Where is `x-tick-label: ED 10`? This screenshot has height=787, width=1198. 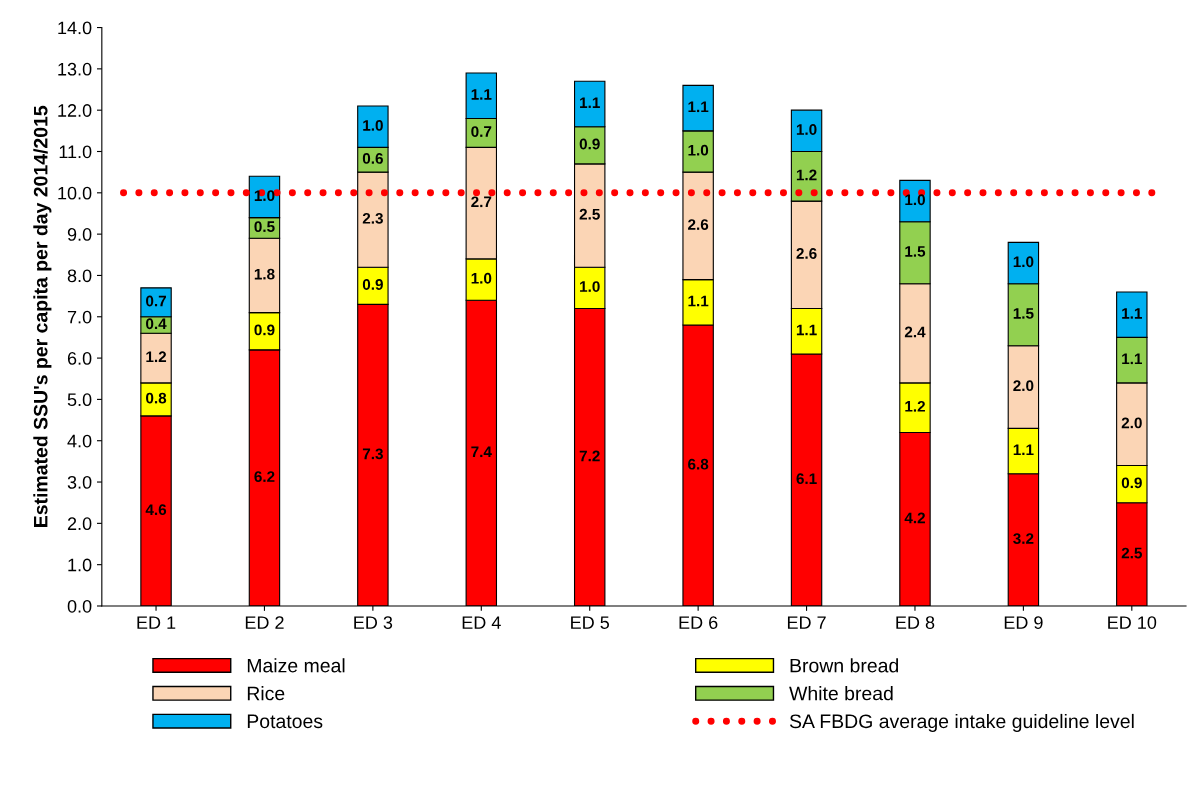 x-tick-label: ED 10 is located at coordinates (1132, 622).